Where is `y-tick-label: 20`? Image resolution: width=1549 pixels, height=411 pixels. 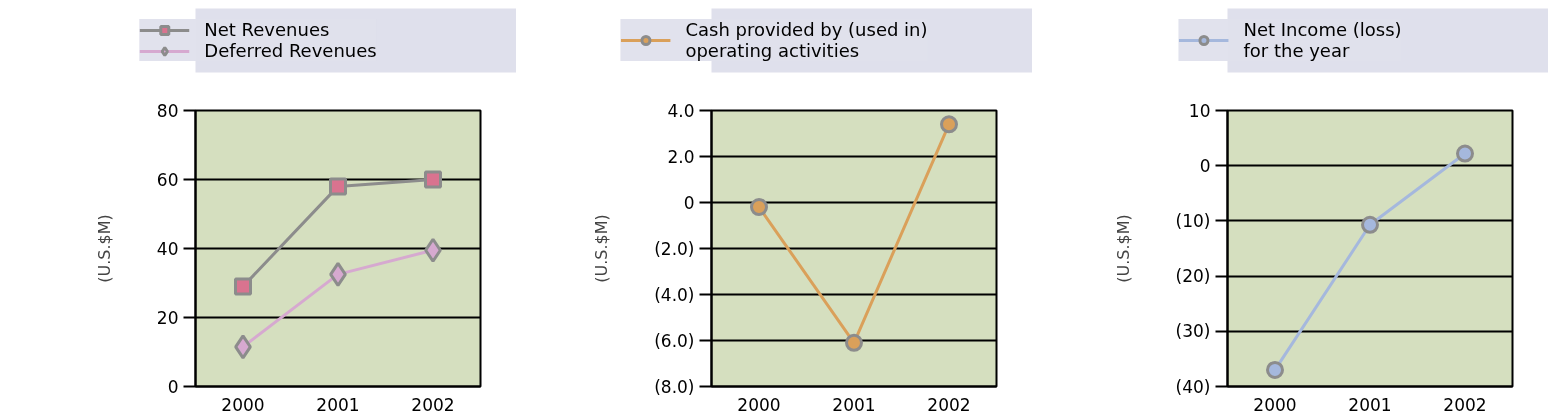
y-tick-label: 20 is located at coordinates (167, 318).